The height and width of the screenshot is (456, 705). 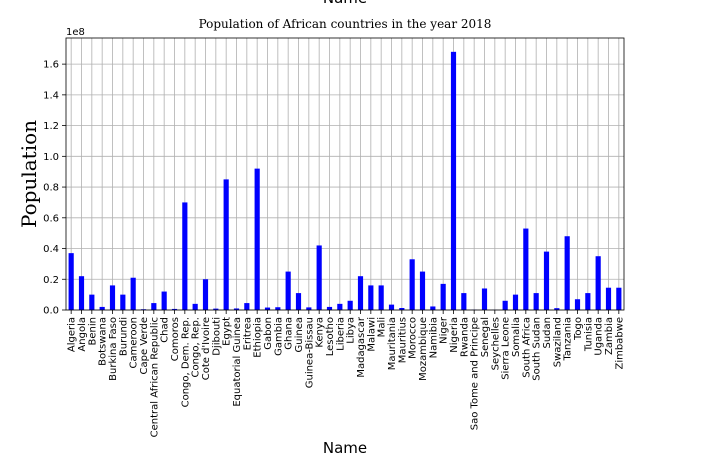 I want to click on x-tick-label: Libya, so click(x=351, y=330).